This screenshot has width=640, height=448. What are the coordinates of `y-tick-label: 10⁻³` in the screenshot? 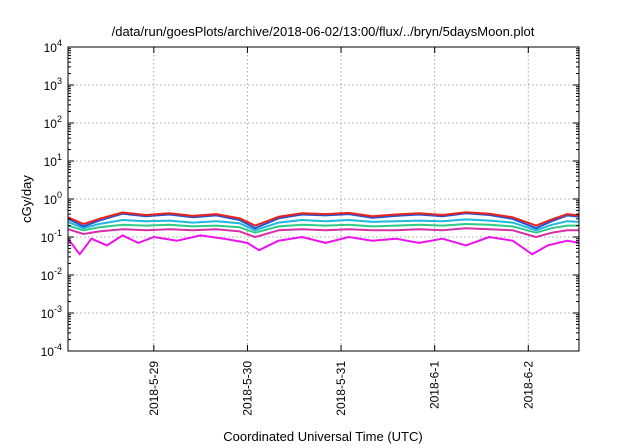 It's located at (51, 312).